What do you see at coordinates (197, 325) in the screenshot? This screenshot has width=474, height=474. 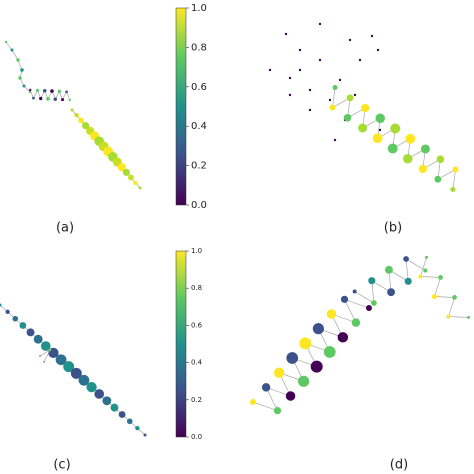 I see `tick-label: 0.6` at bounding box center [197, 325].